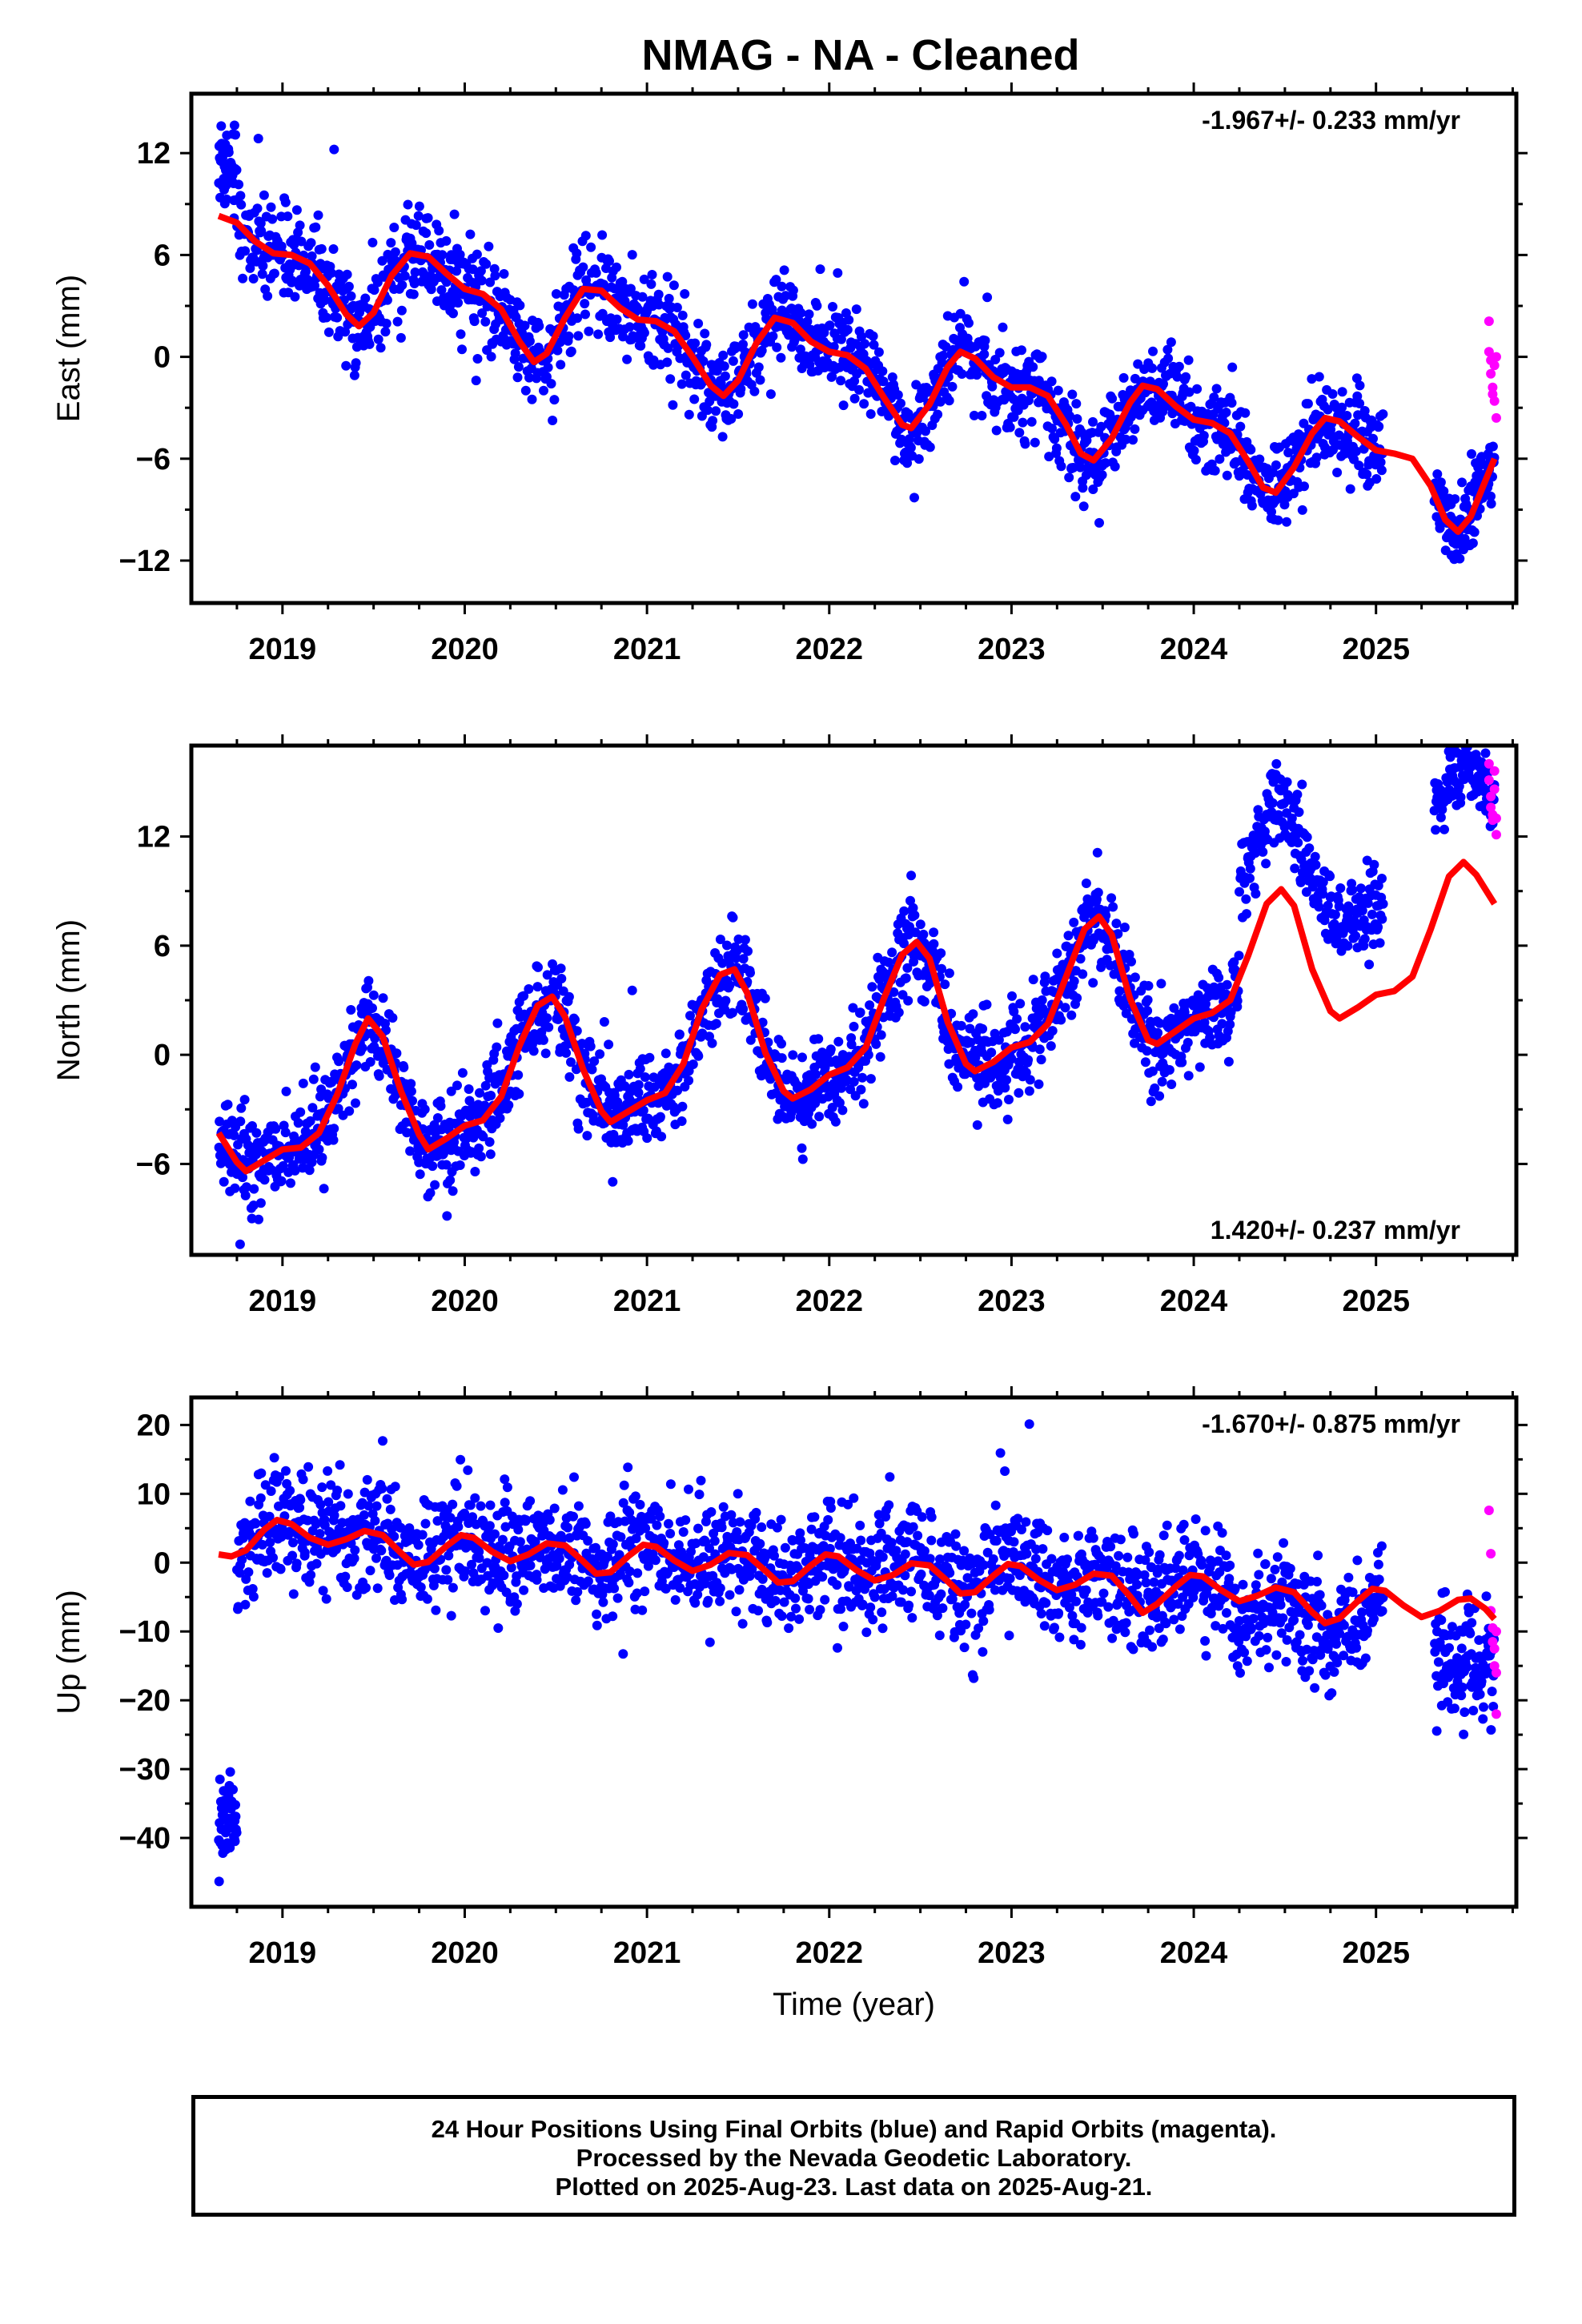 The width and height of the screenshot is (1582, 2324). What do you see at coordinates (1012, 649) in the screenshot?
I see `x-tick-label: 2023` at bounding box center [1012, 649].